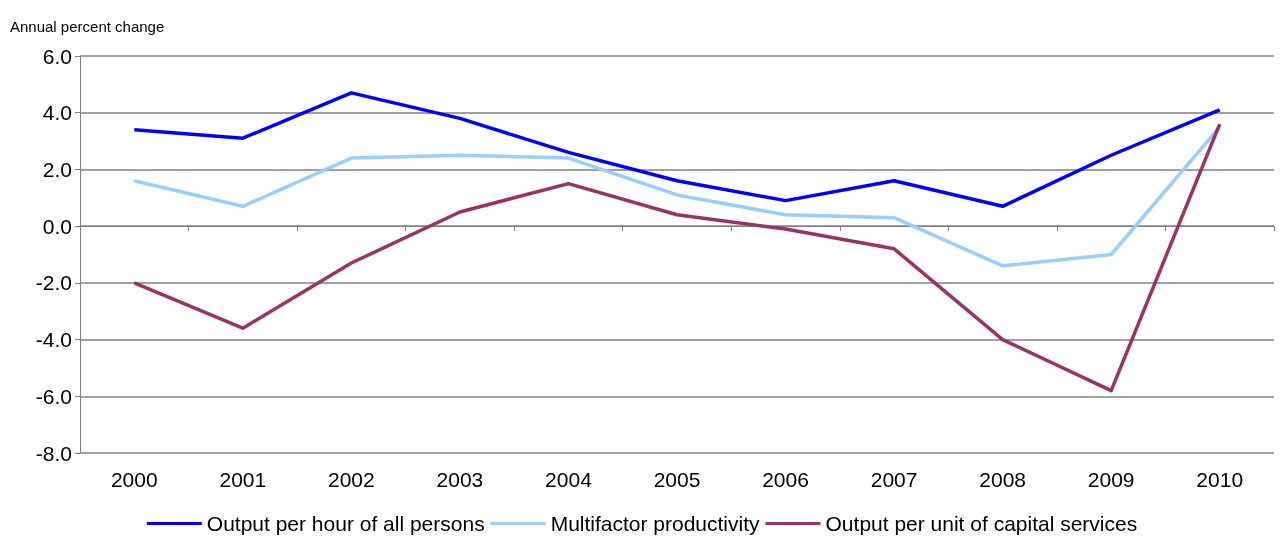  I want to click on x-tick-label: 2000, so click(134, 479).